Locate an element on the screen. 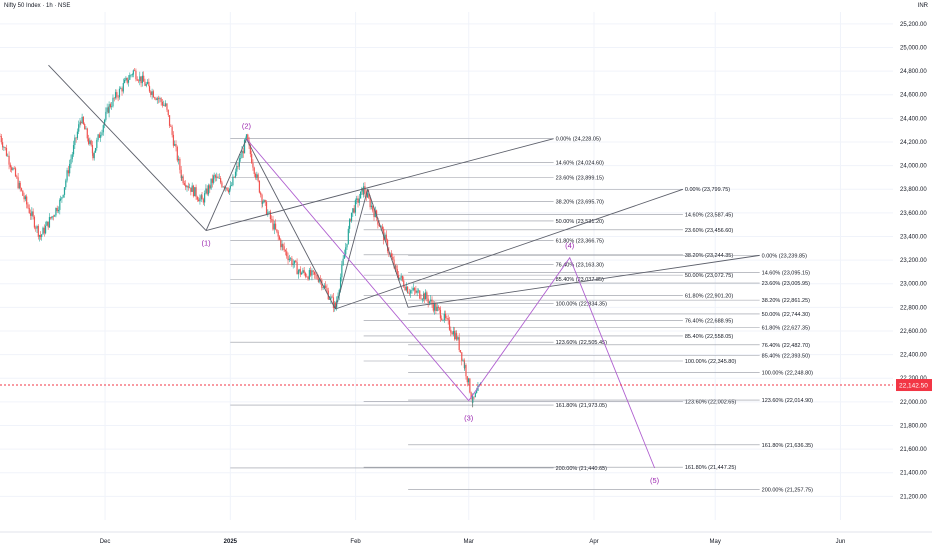  y-axis-tick-label: 24,800.00 is located at coordinates (913, 72).